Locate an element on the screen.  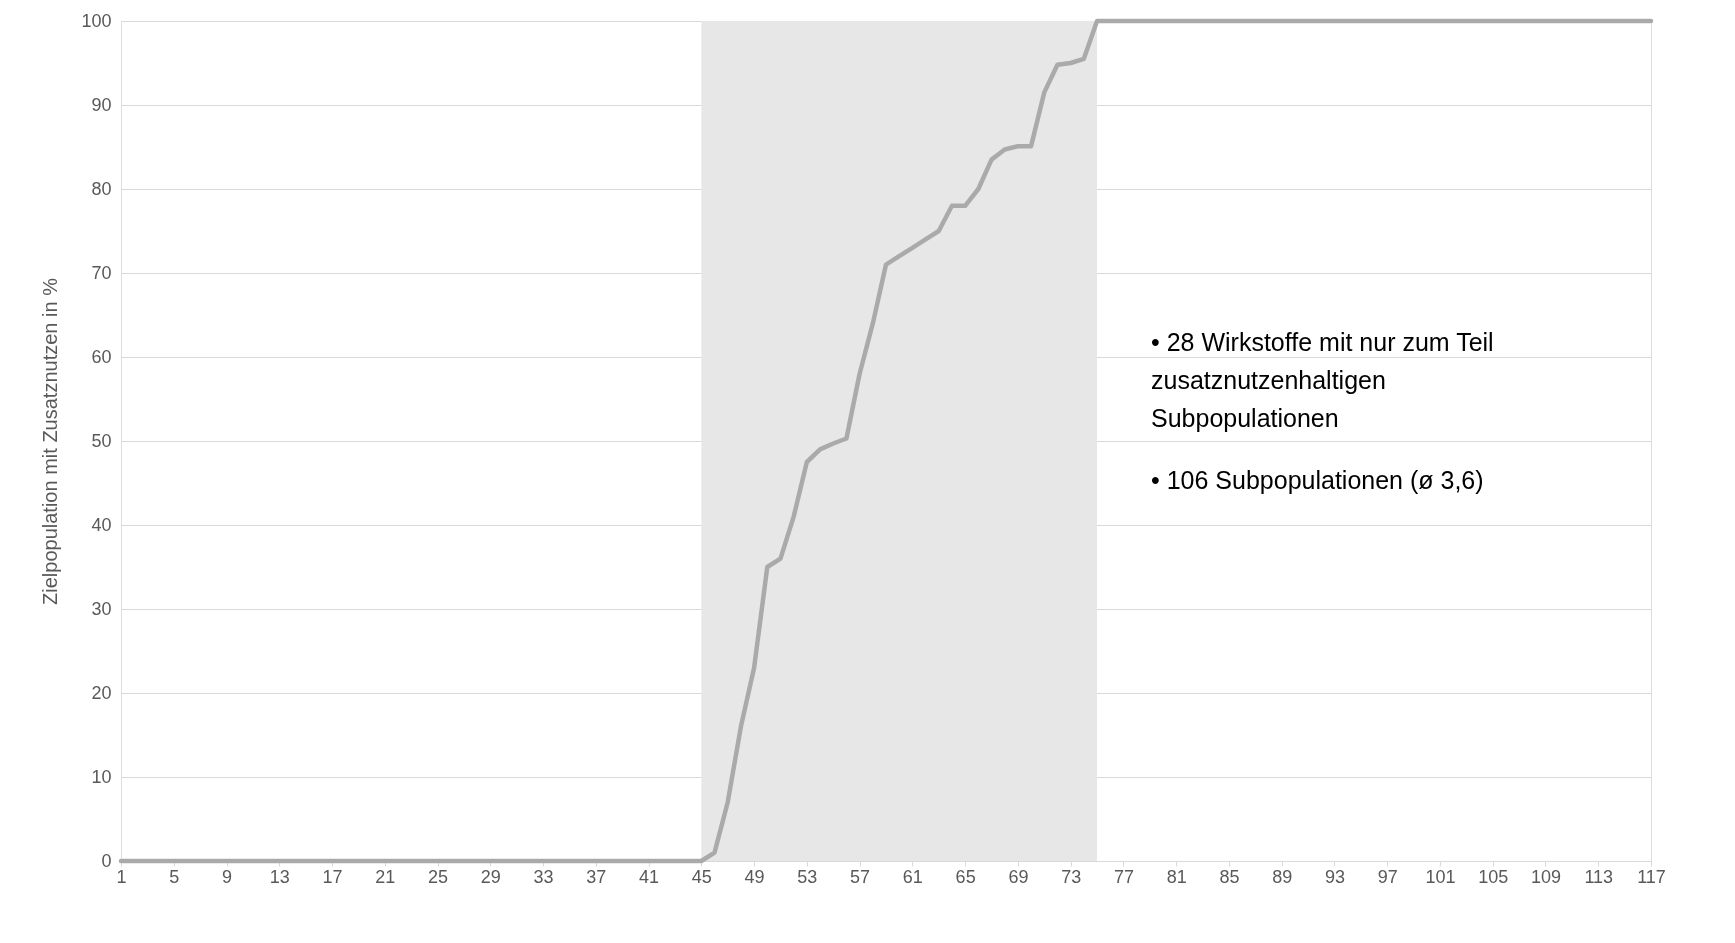
x-tick-label: 93 is located at coordinates (1334, 876).